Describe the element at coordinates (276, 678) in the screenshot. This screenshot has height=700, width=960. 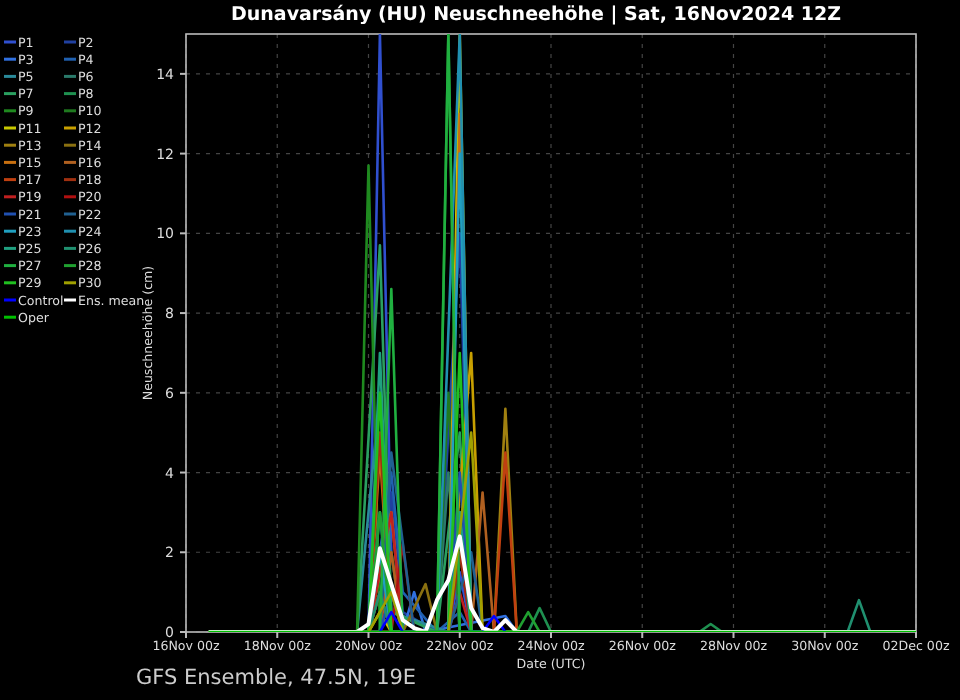
I see `text: GFS Ensemble, 47.5N, 19E` at that location.